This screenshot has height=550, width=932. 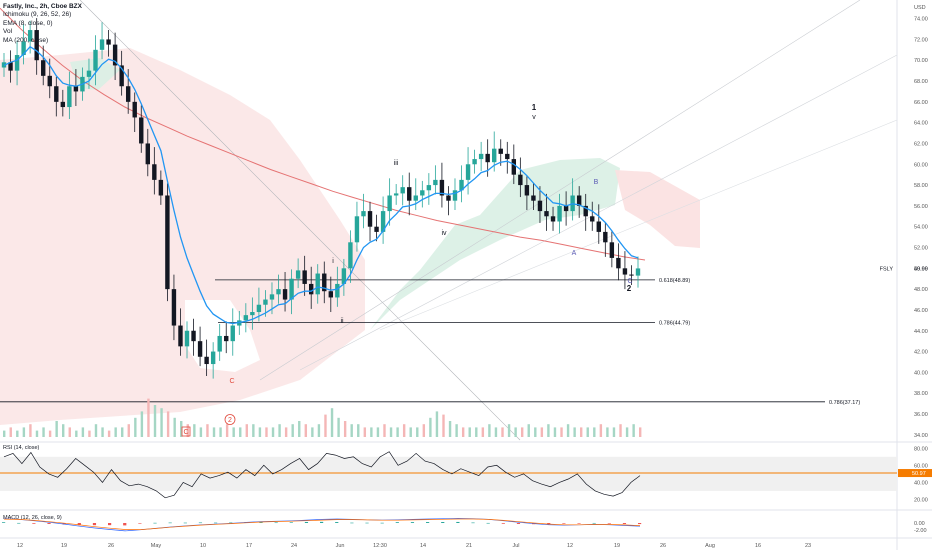 I want to click on time-tick: 23, so click(x=808, y=546).